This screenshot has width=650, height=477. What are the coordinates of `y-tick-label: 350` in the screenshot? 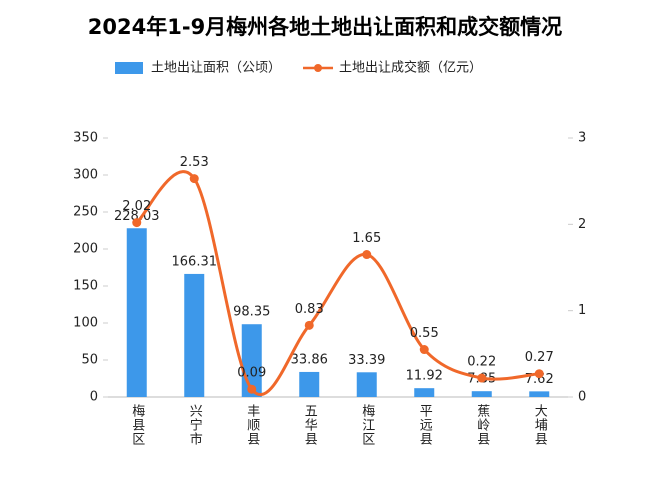 It's located at (85, 138).